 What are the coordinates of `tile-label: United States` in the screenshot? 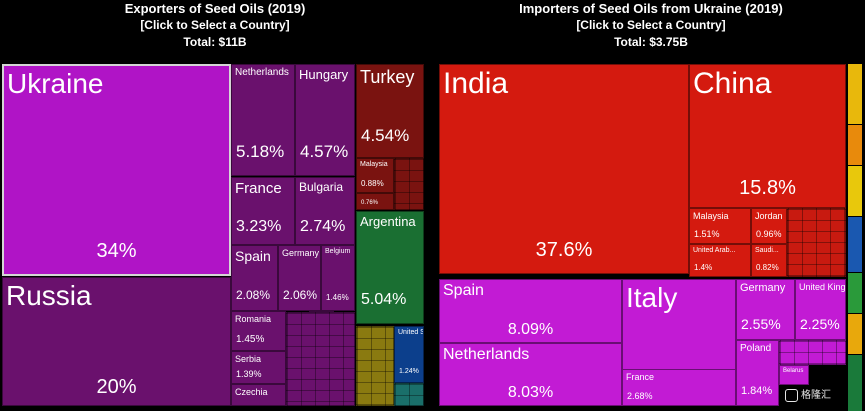 It's located at (410, 332).